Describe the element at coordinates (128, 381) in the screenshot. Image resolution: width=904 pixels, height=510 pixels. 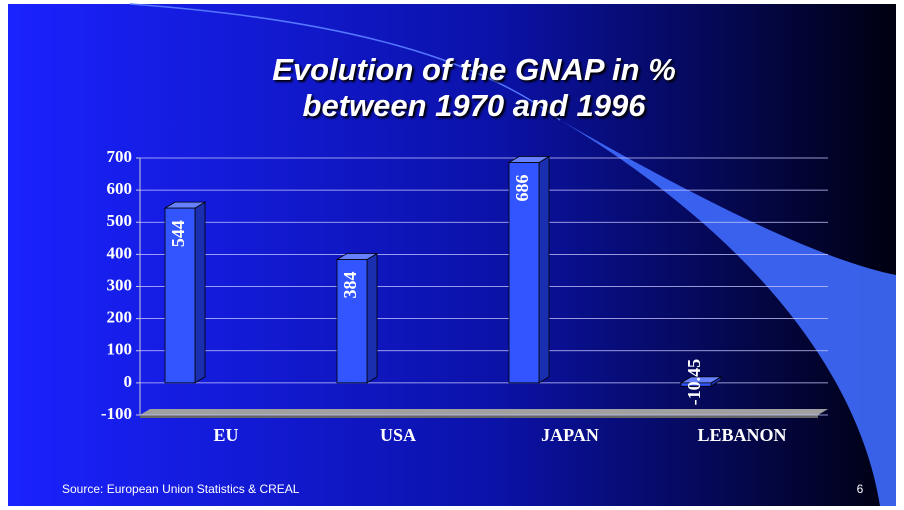
I see `y-tick-label: 0` at that location.